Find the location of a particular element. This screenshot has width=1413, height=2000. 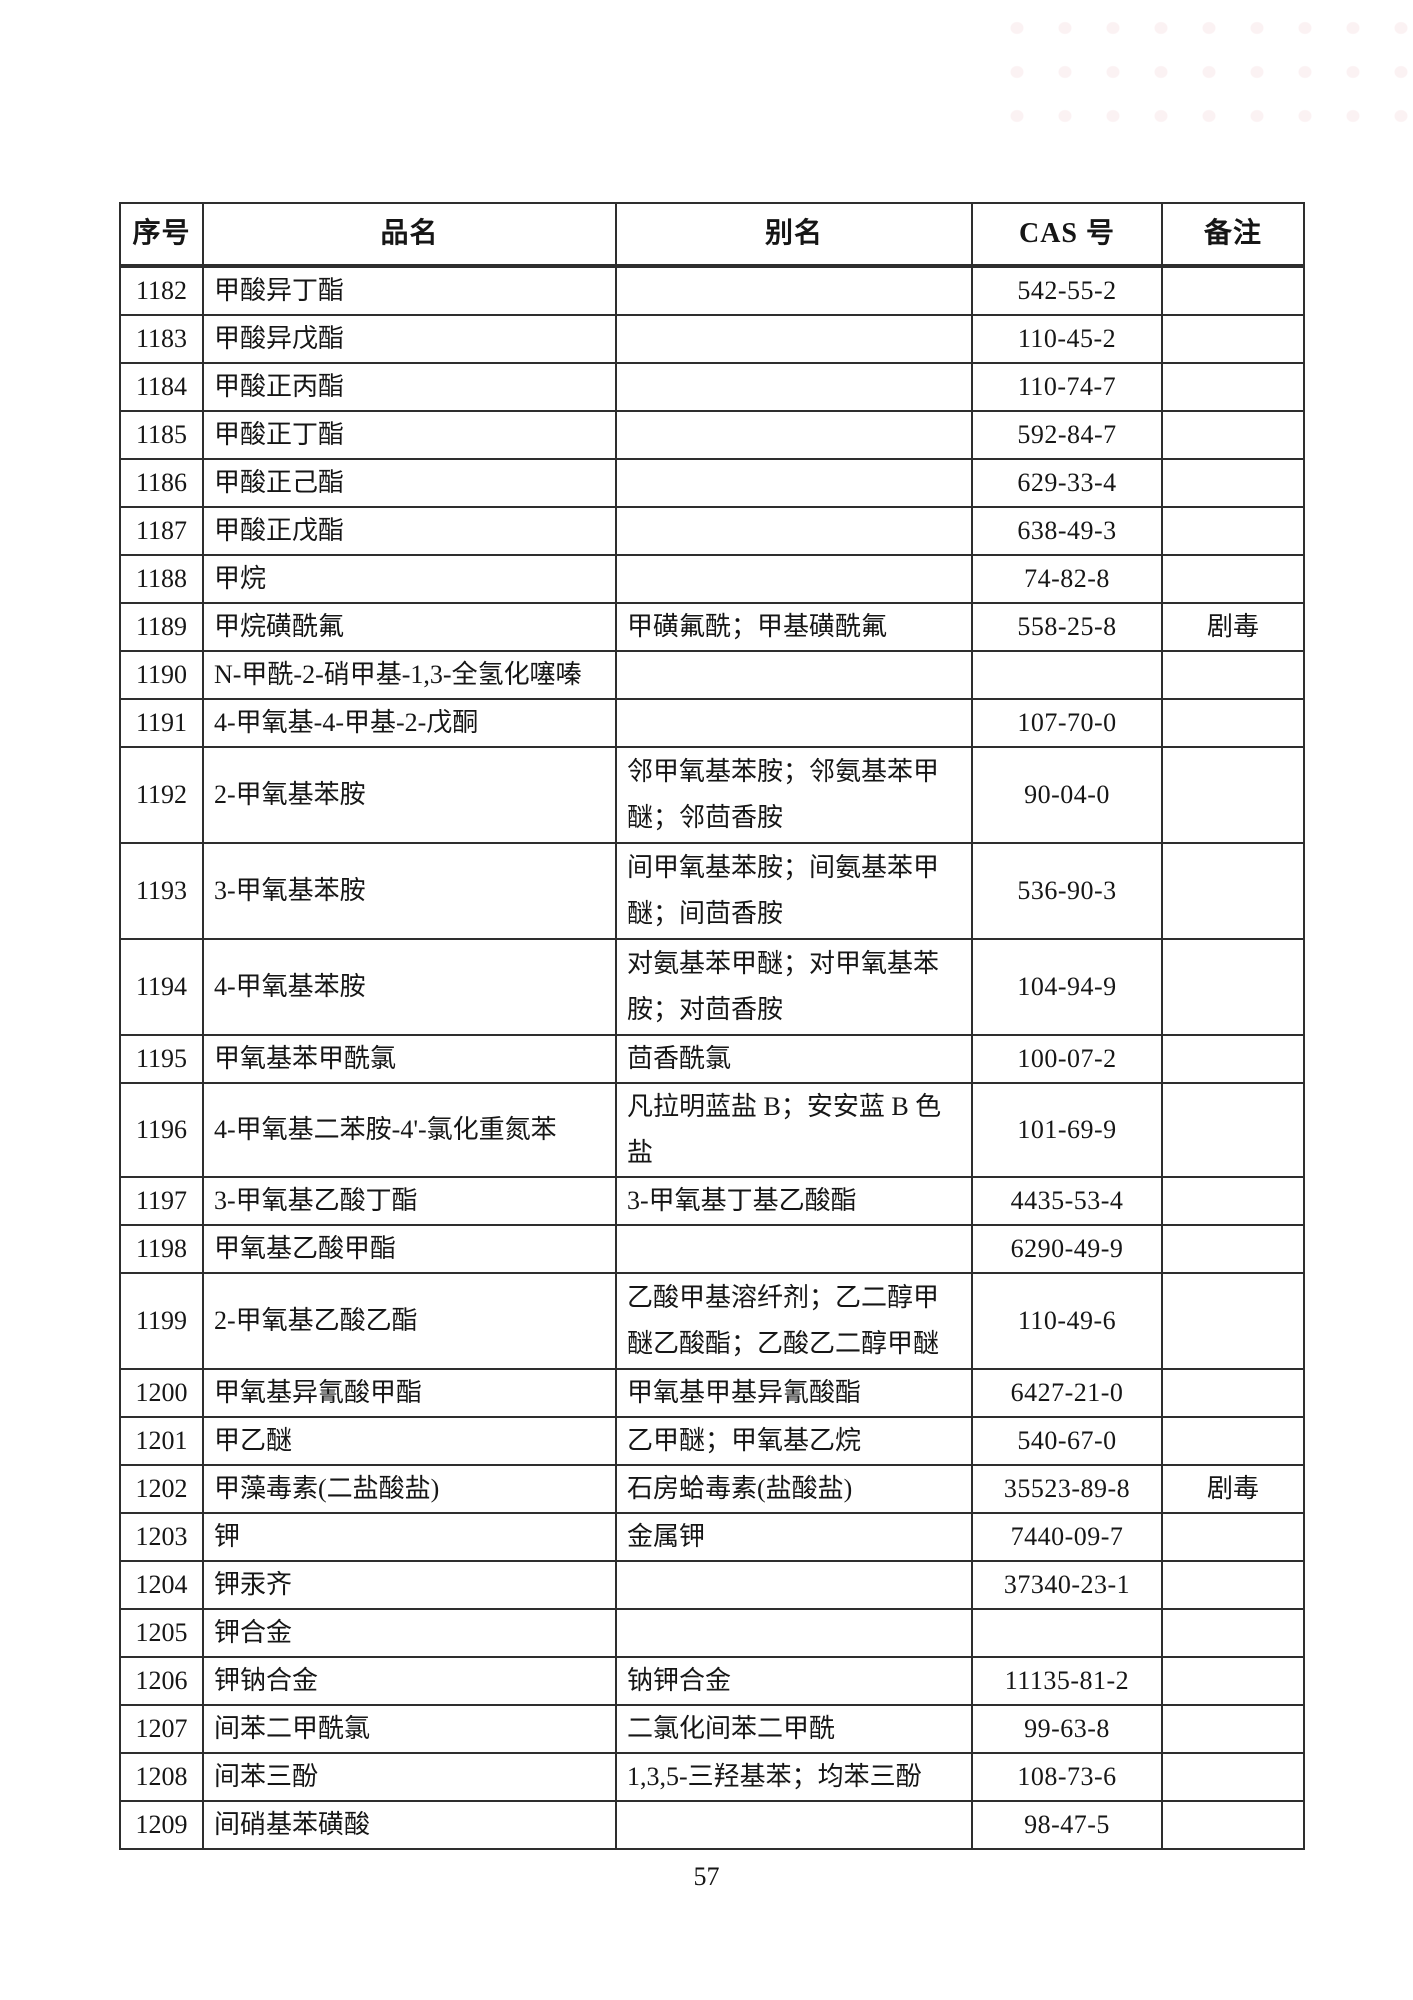

cell-name: 钾钠合金 is located at coordinates (409, 1681).